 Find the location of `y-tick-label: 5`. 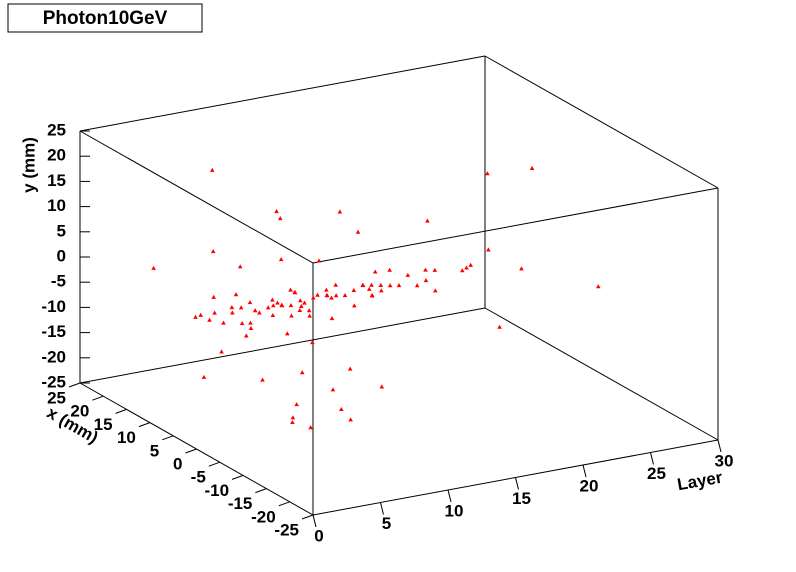

y-tick-label: 5 is located at coordinates (154, 450).